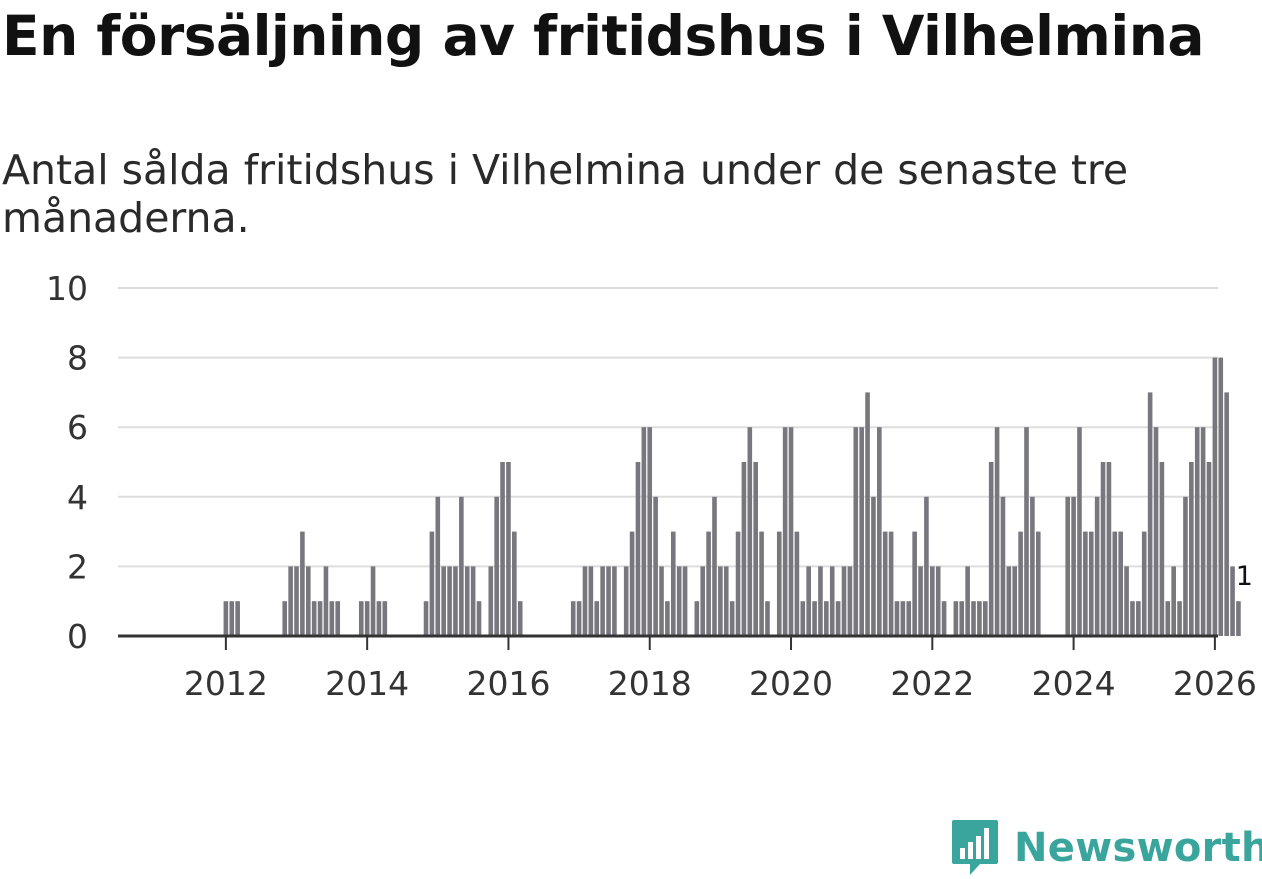 Image resolution: width=1262 pixels, height=879 pixels. Describe the element at coordinates (1138, 848) in the screenshot. I see `logo-text: Newsworthy` at that location.